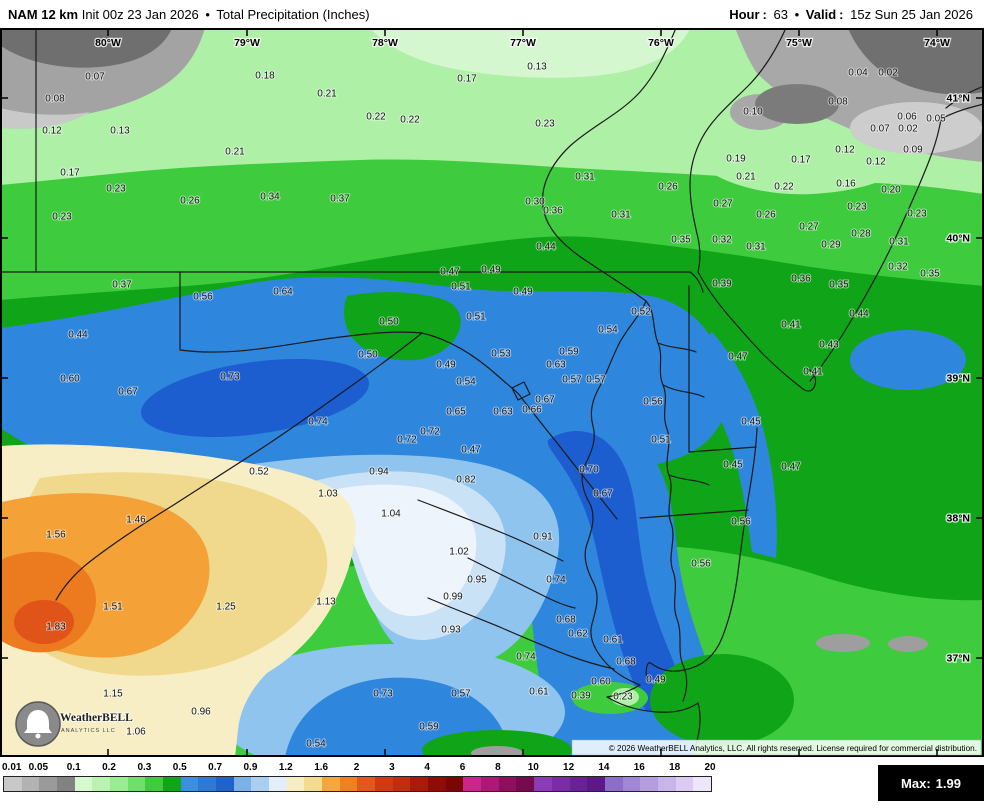 Image resolution: width=984 pixels, height=808 pixels. What do you see at coordinates (846, 184) in the screenshot?
I see `precip-value-label: 0.16` at bounding box center [846, 184].